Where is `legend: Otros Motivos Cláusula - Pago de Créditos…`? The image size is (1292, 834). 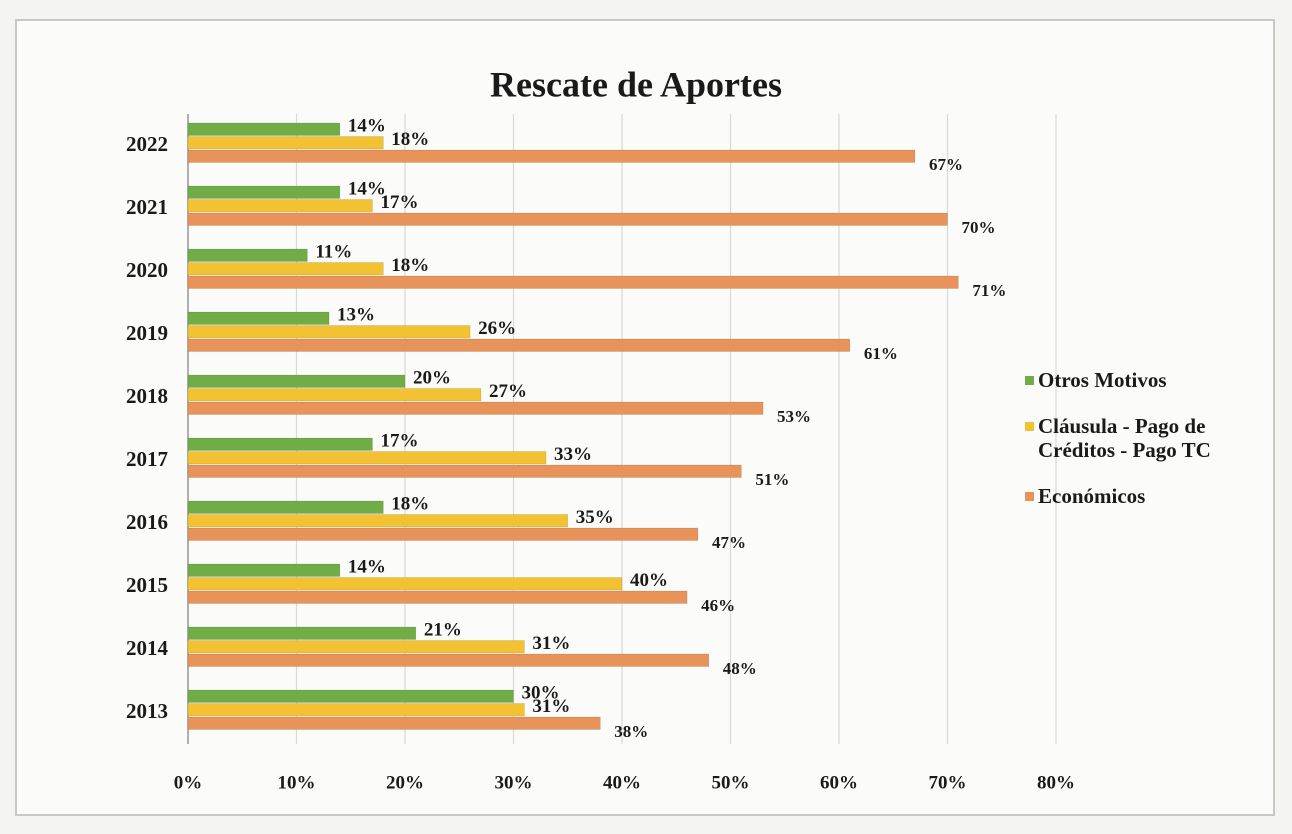
legend: Otros Motivos Cláusula - Pago de Créditos… is located at coordinates (1147, 449).